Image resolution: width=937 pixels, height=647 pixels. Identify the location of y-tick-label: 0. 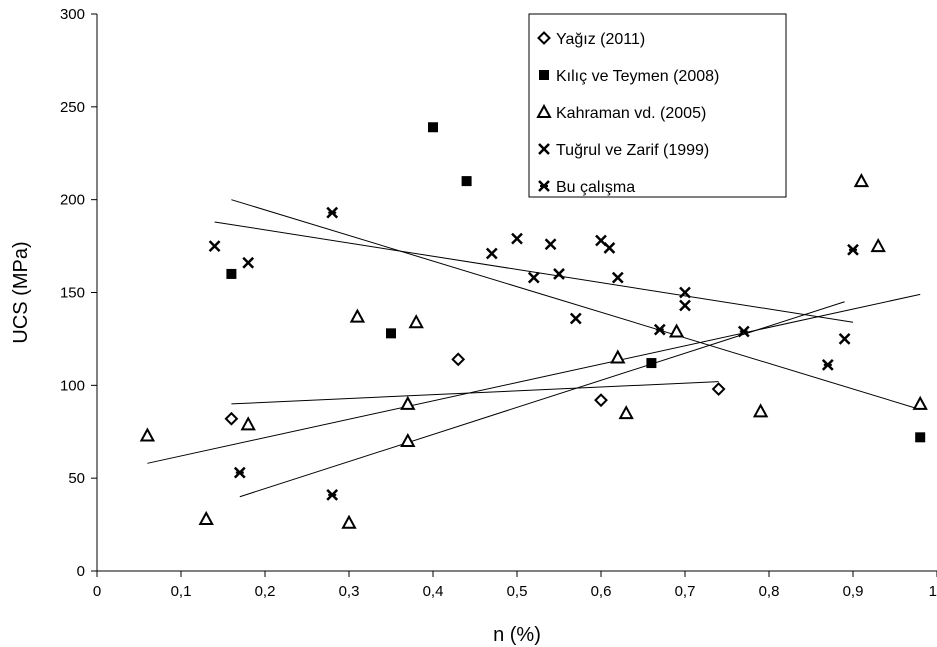
(81, 571).